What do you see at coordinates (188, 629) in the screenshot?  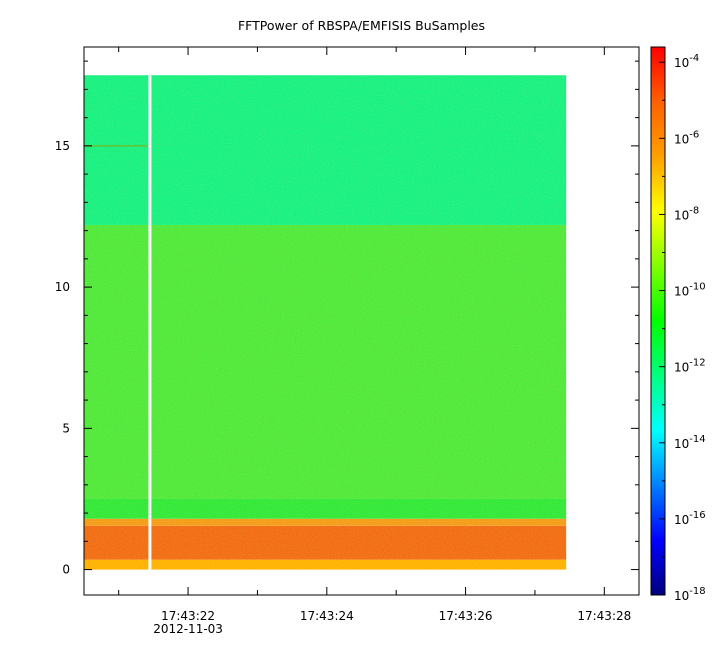 I see `x-date-label: 2012-11-03` at bounding box center [188, 629].